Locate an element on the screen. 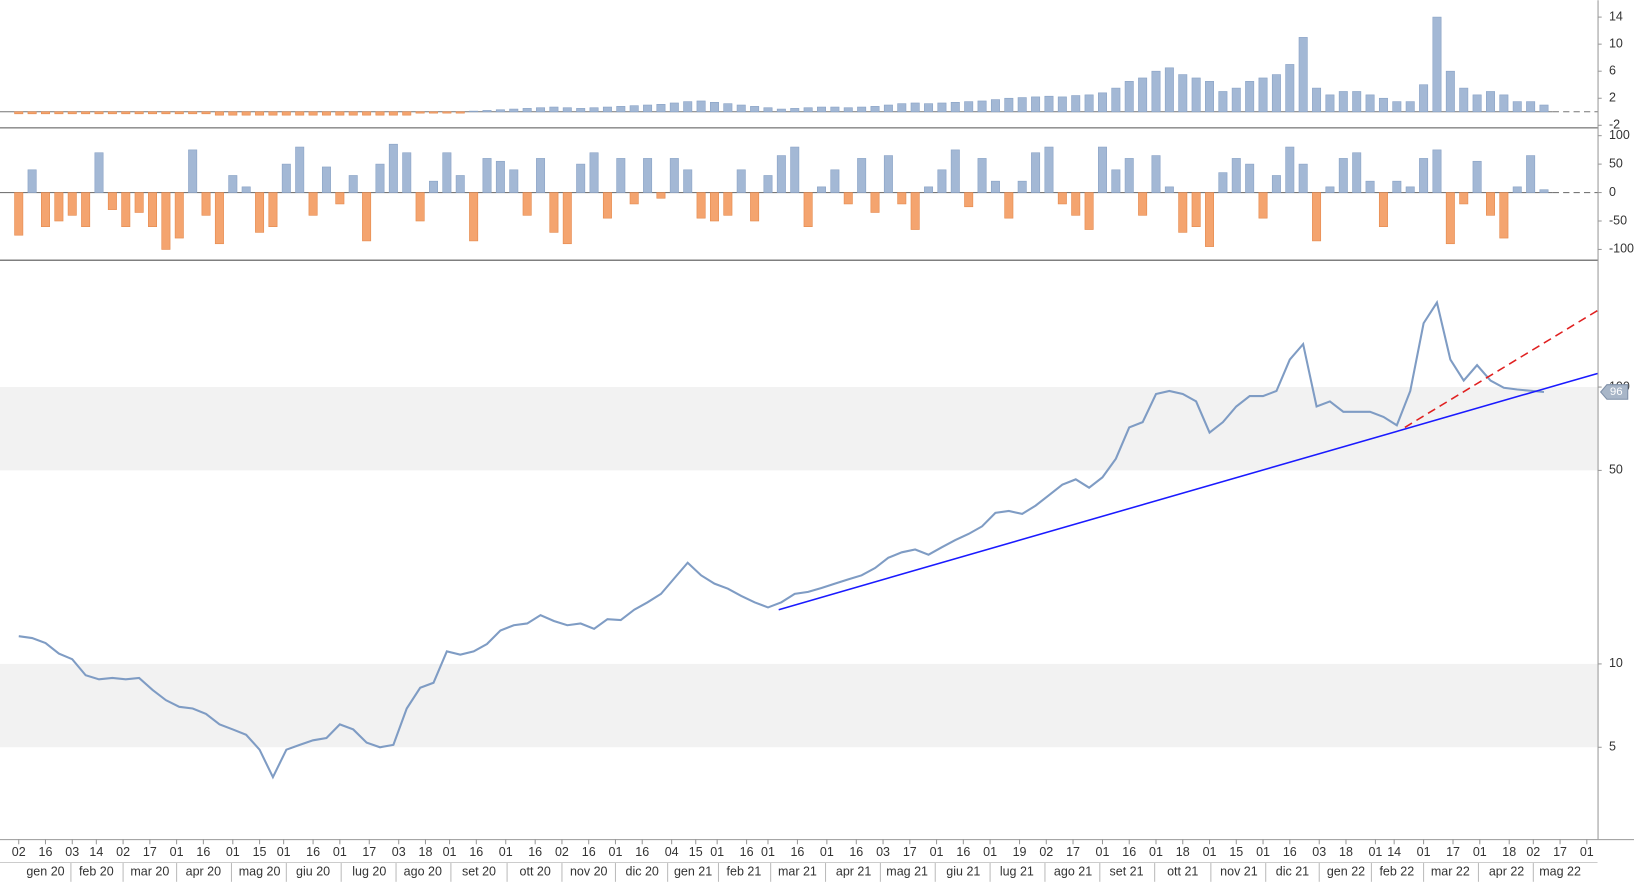  month-label: gen 21 is located at coordinates (693, 872).